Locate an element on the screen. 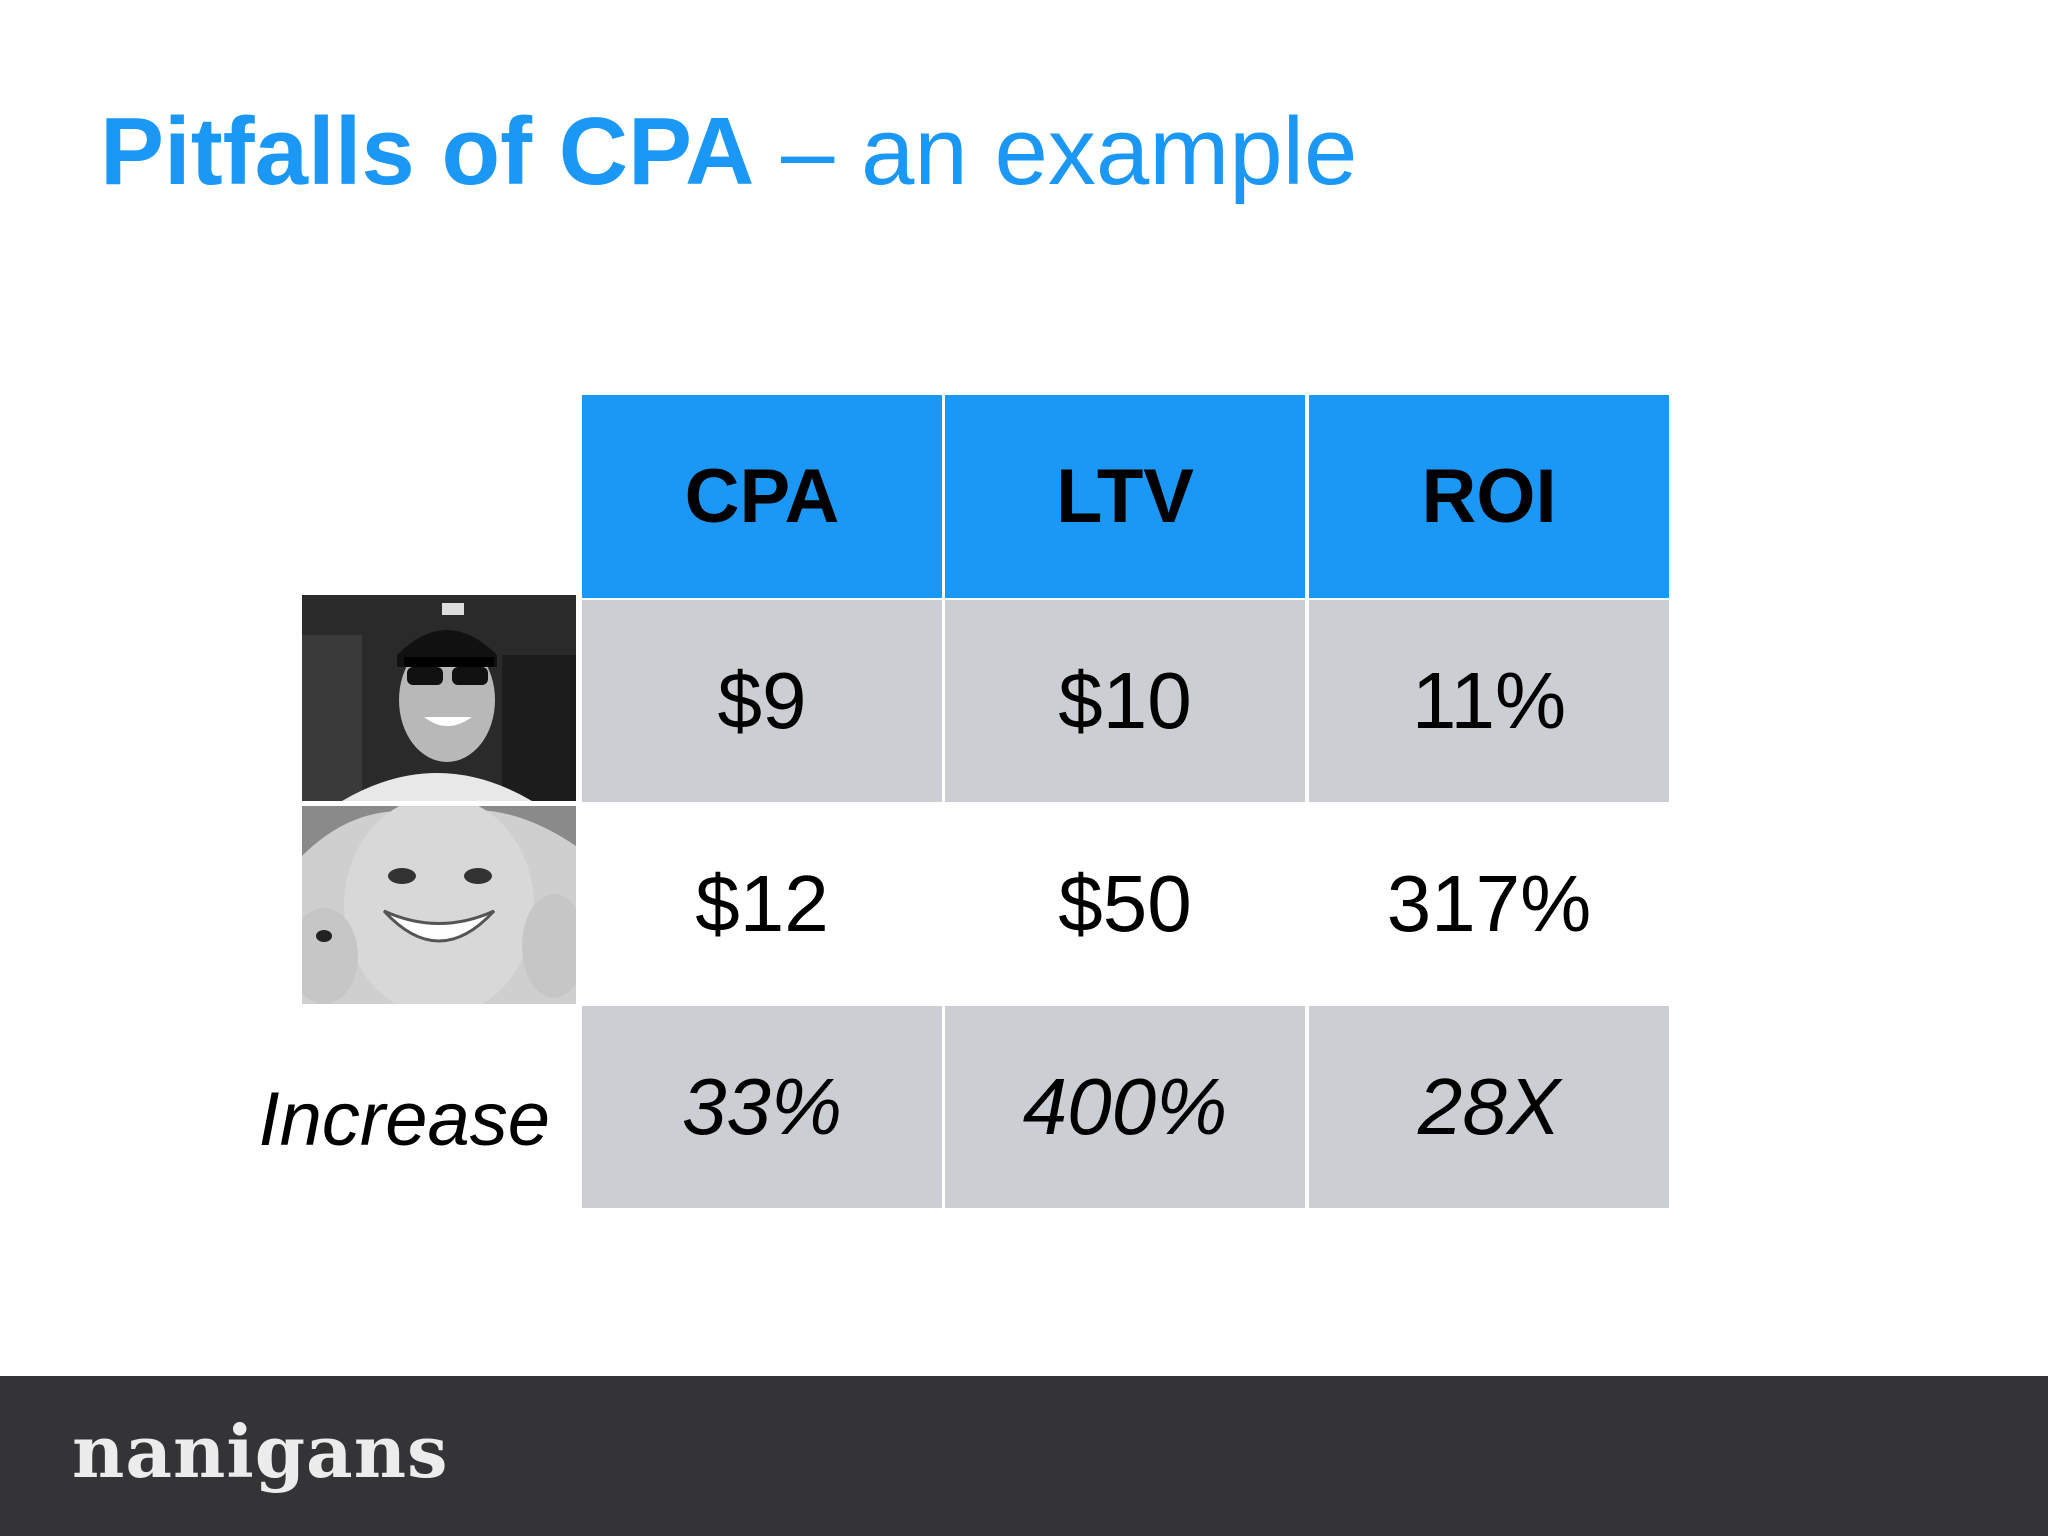 The image size is (2048, 1536). row2-cpa: $12 is located at coordinates (762, 904).